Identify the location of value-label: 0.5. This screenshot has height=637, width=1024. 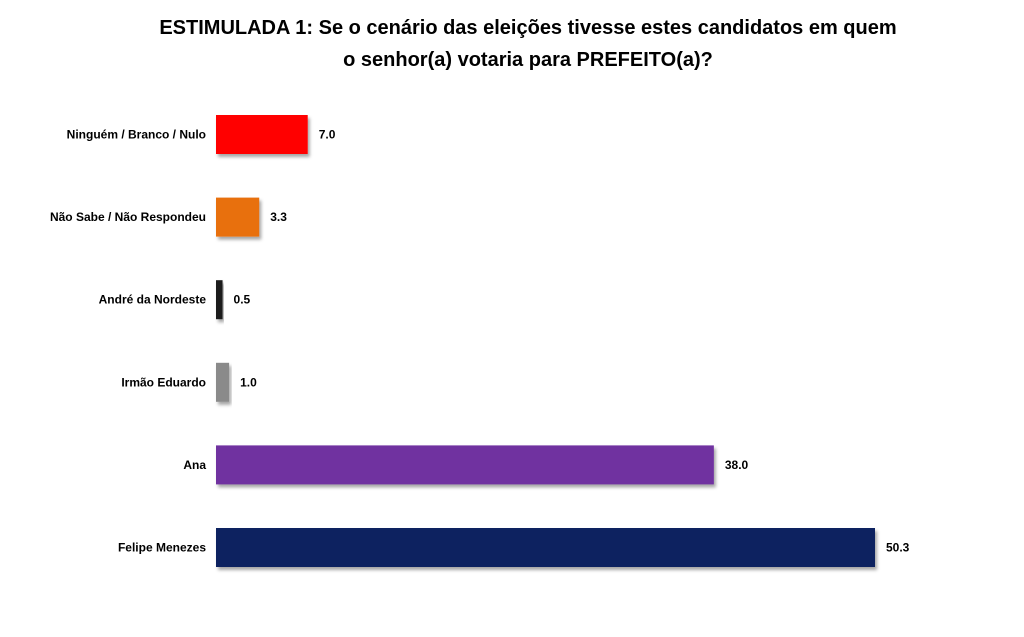
(242, 300).